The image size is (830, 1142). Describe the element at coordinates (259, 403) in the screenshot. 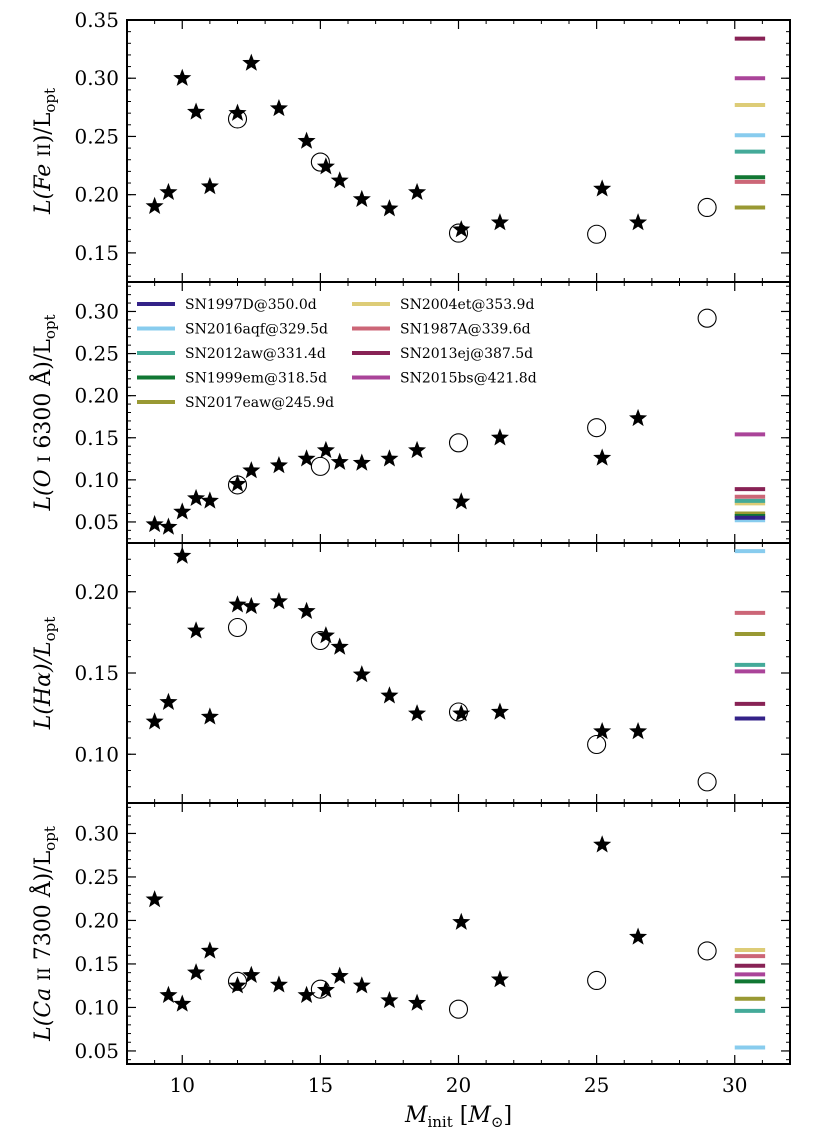

I see `legend-label: SN2017eaw@245.9d` at that location.